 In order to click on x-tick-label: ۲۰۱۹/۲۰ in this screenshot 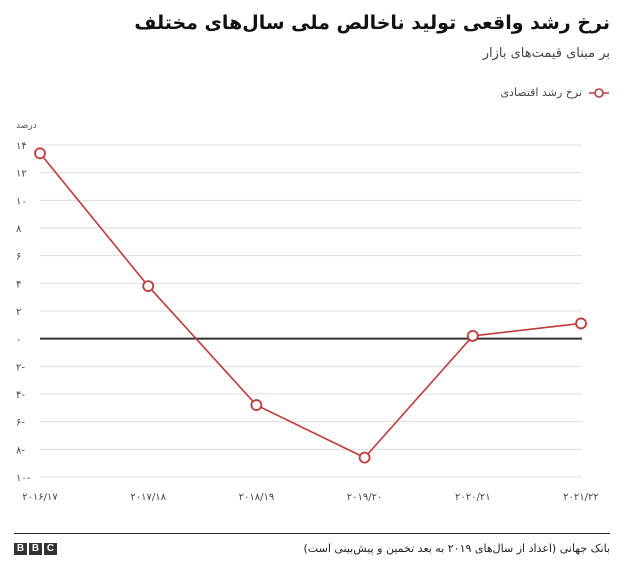, I will do `click(365, 497)`.